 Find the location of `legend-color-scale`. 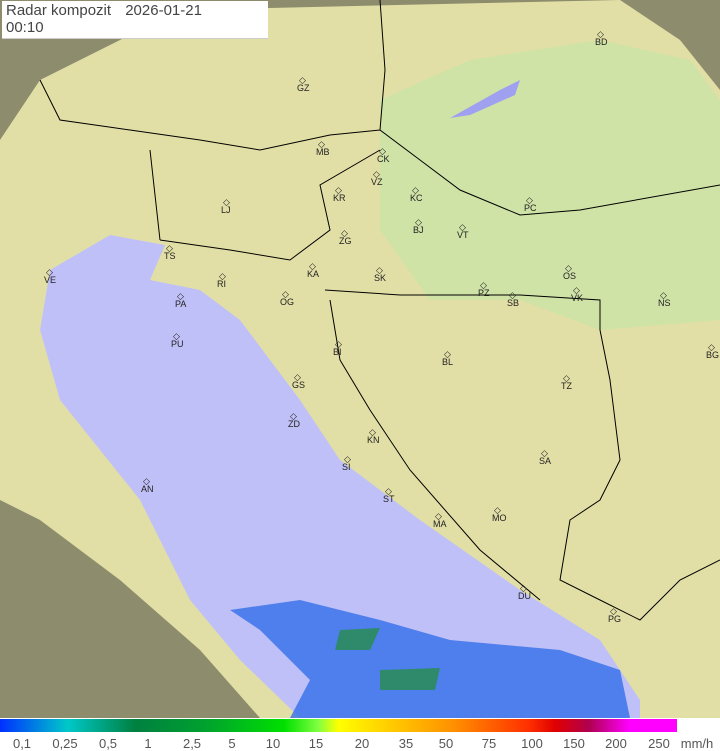

legend-color-scale is located at coordinates (338, 725).